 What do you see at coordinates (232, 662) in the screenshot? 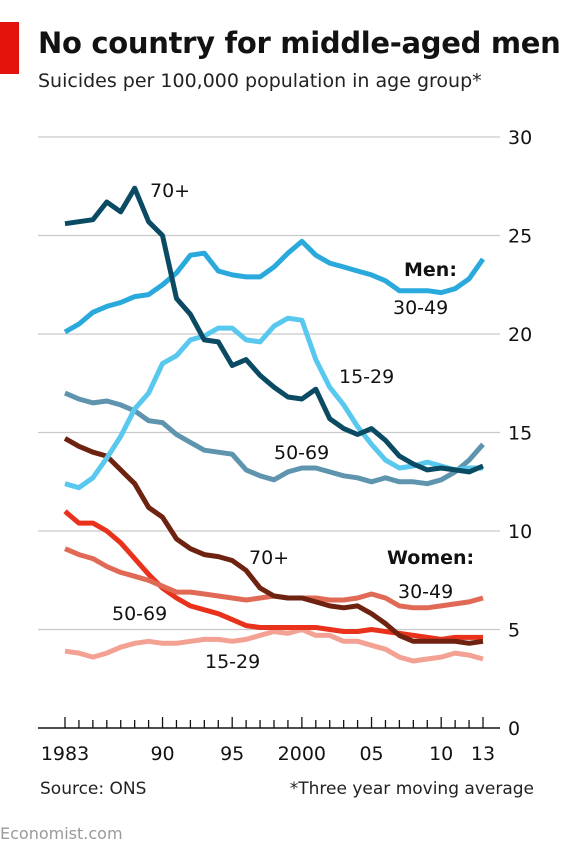
I see `series-label-women-15-29: 15-29` at bounding box center [232, 662].